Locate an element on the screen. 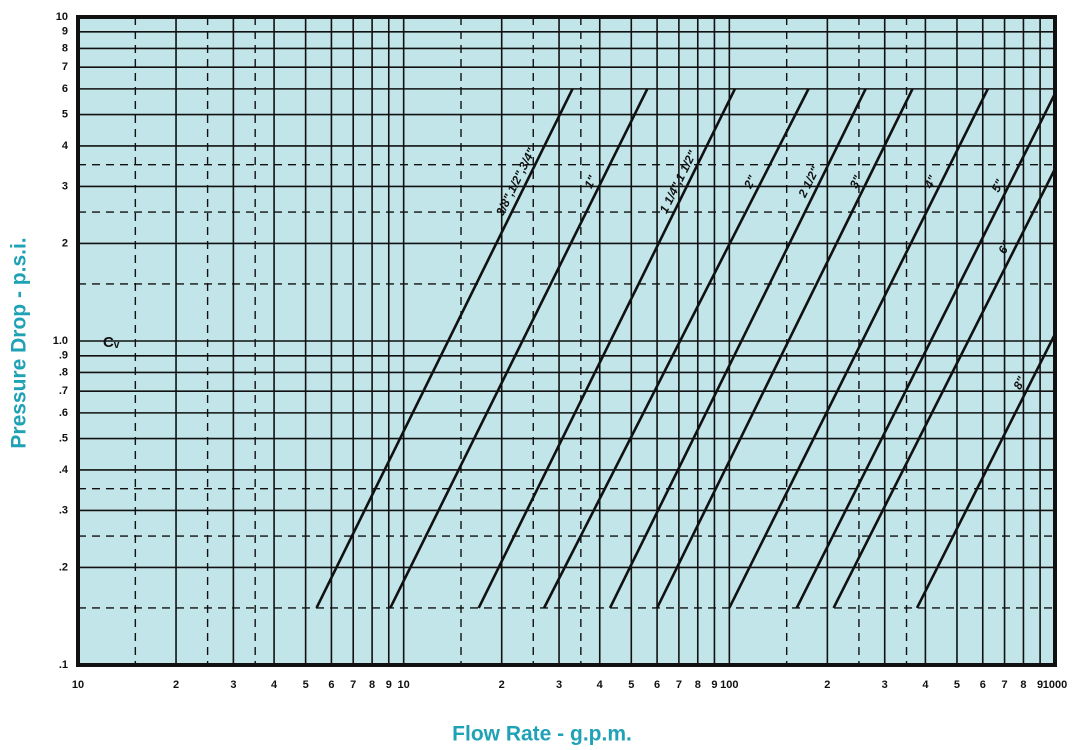 Image resolution: width=1084 pixels, height=750 pixels. y-tick-label: 6 is located at coordinates (65, 89).